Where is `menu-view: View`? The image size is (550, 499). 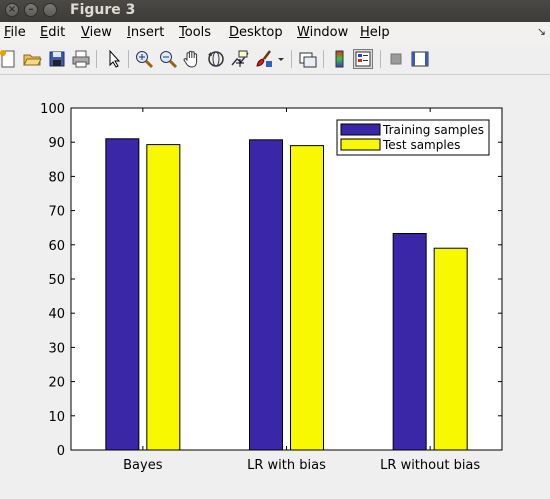
menu-view: View is located at coordinates (96, 32).